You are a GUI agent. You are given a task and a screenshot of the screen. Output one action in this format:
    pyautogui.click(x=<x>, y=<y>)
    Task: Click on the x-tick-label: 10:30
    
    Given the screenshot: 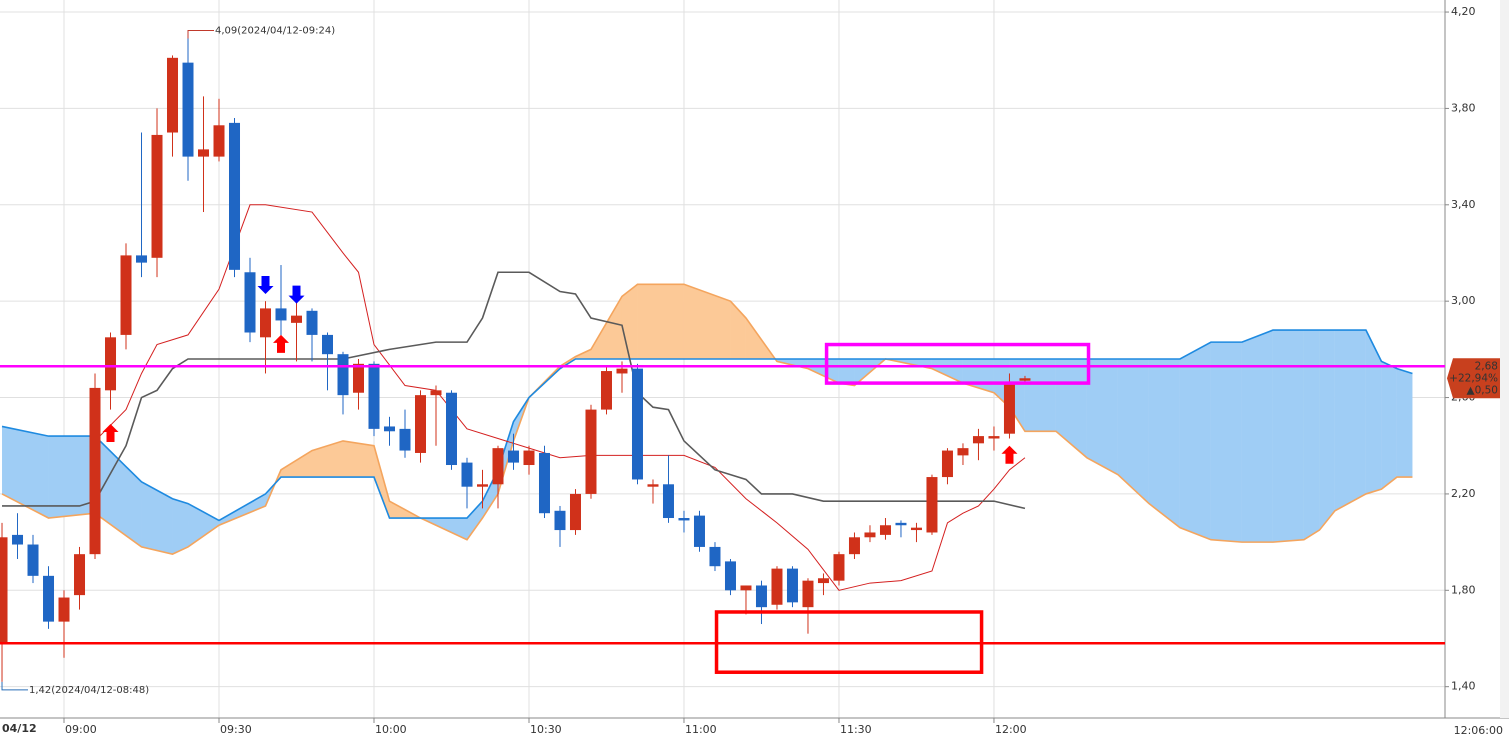 What is the action you would take?
    pyautogui.click(x=546, y=729)
    